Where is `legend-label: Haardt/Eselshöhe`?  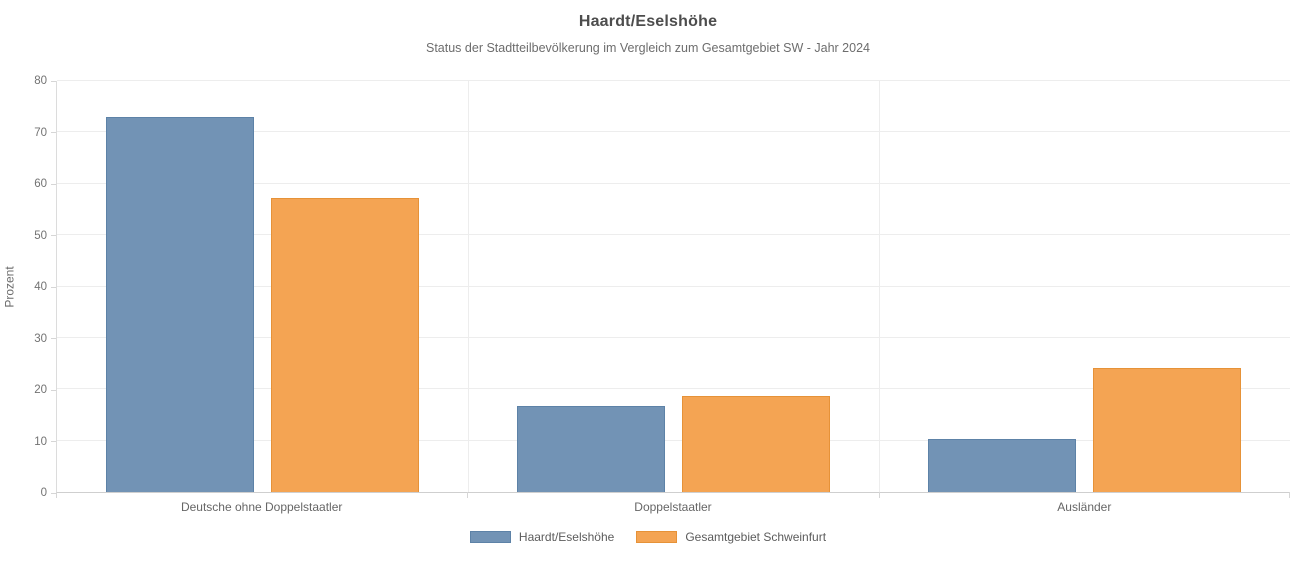 legend-label: Haardt/Eselshöhe is located at coordinates (566, 537).